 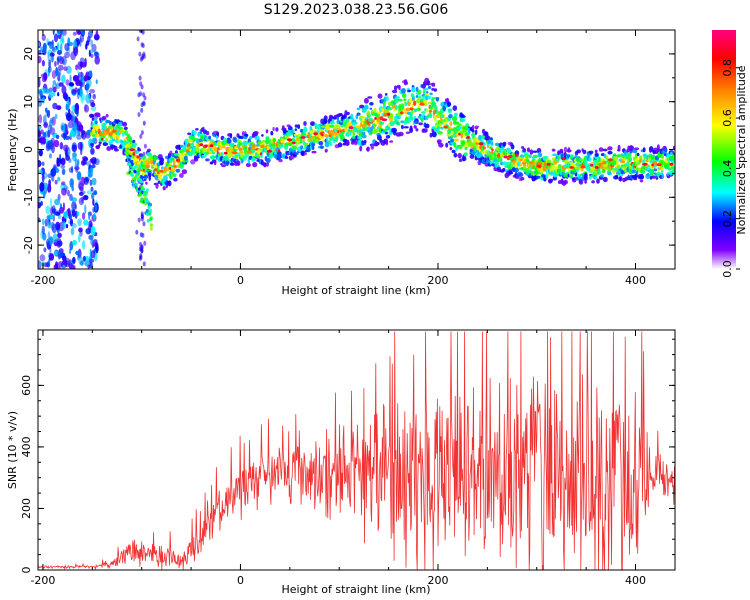 What do you see at coordinates (26, 385) in the screenshot?
I see `y-tick-label: 600` at bounding box center [26, 385].